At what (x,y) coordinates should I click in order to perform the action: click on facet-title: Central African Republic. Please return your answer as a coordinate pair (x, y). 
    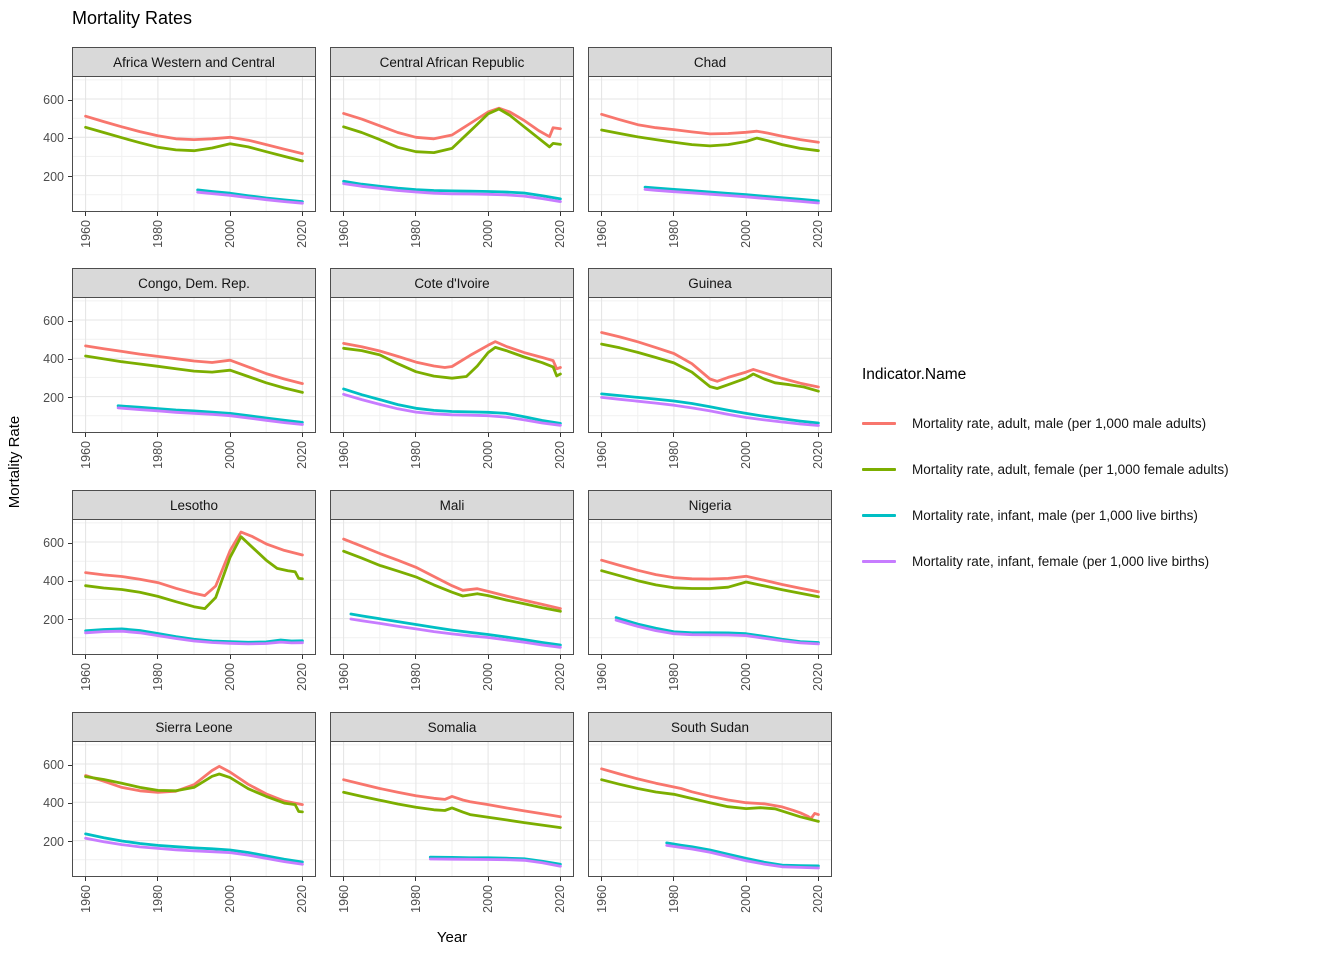
    Looking at the image, I should click on (452, 62).